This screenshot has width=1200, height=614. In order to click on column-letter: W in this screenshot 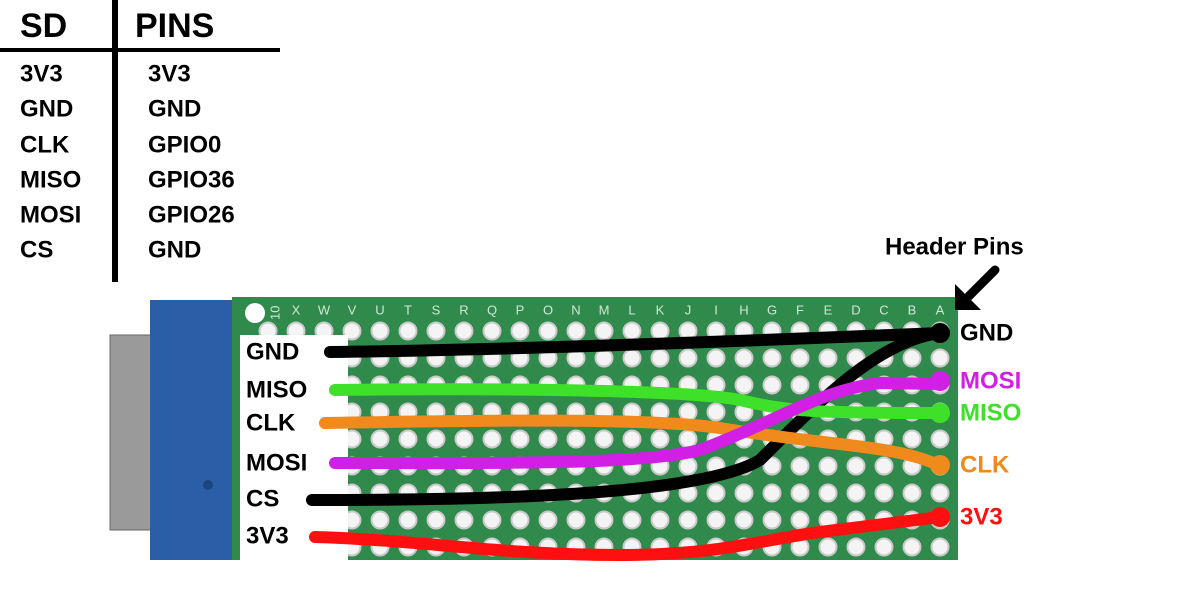, I will do `click(324, 309)`.